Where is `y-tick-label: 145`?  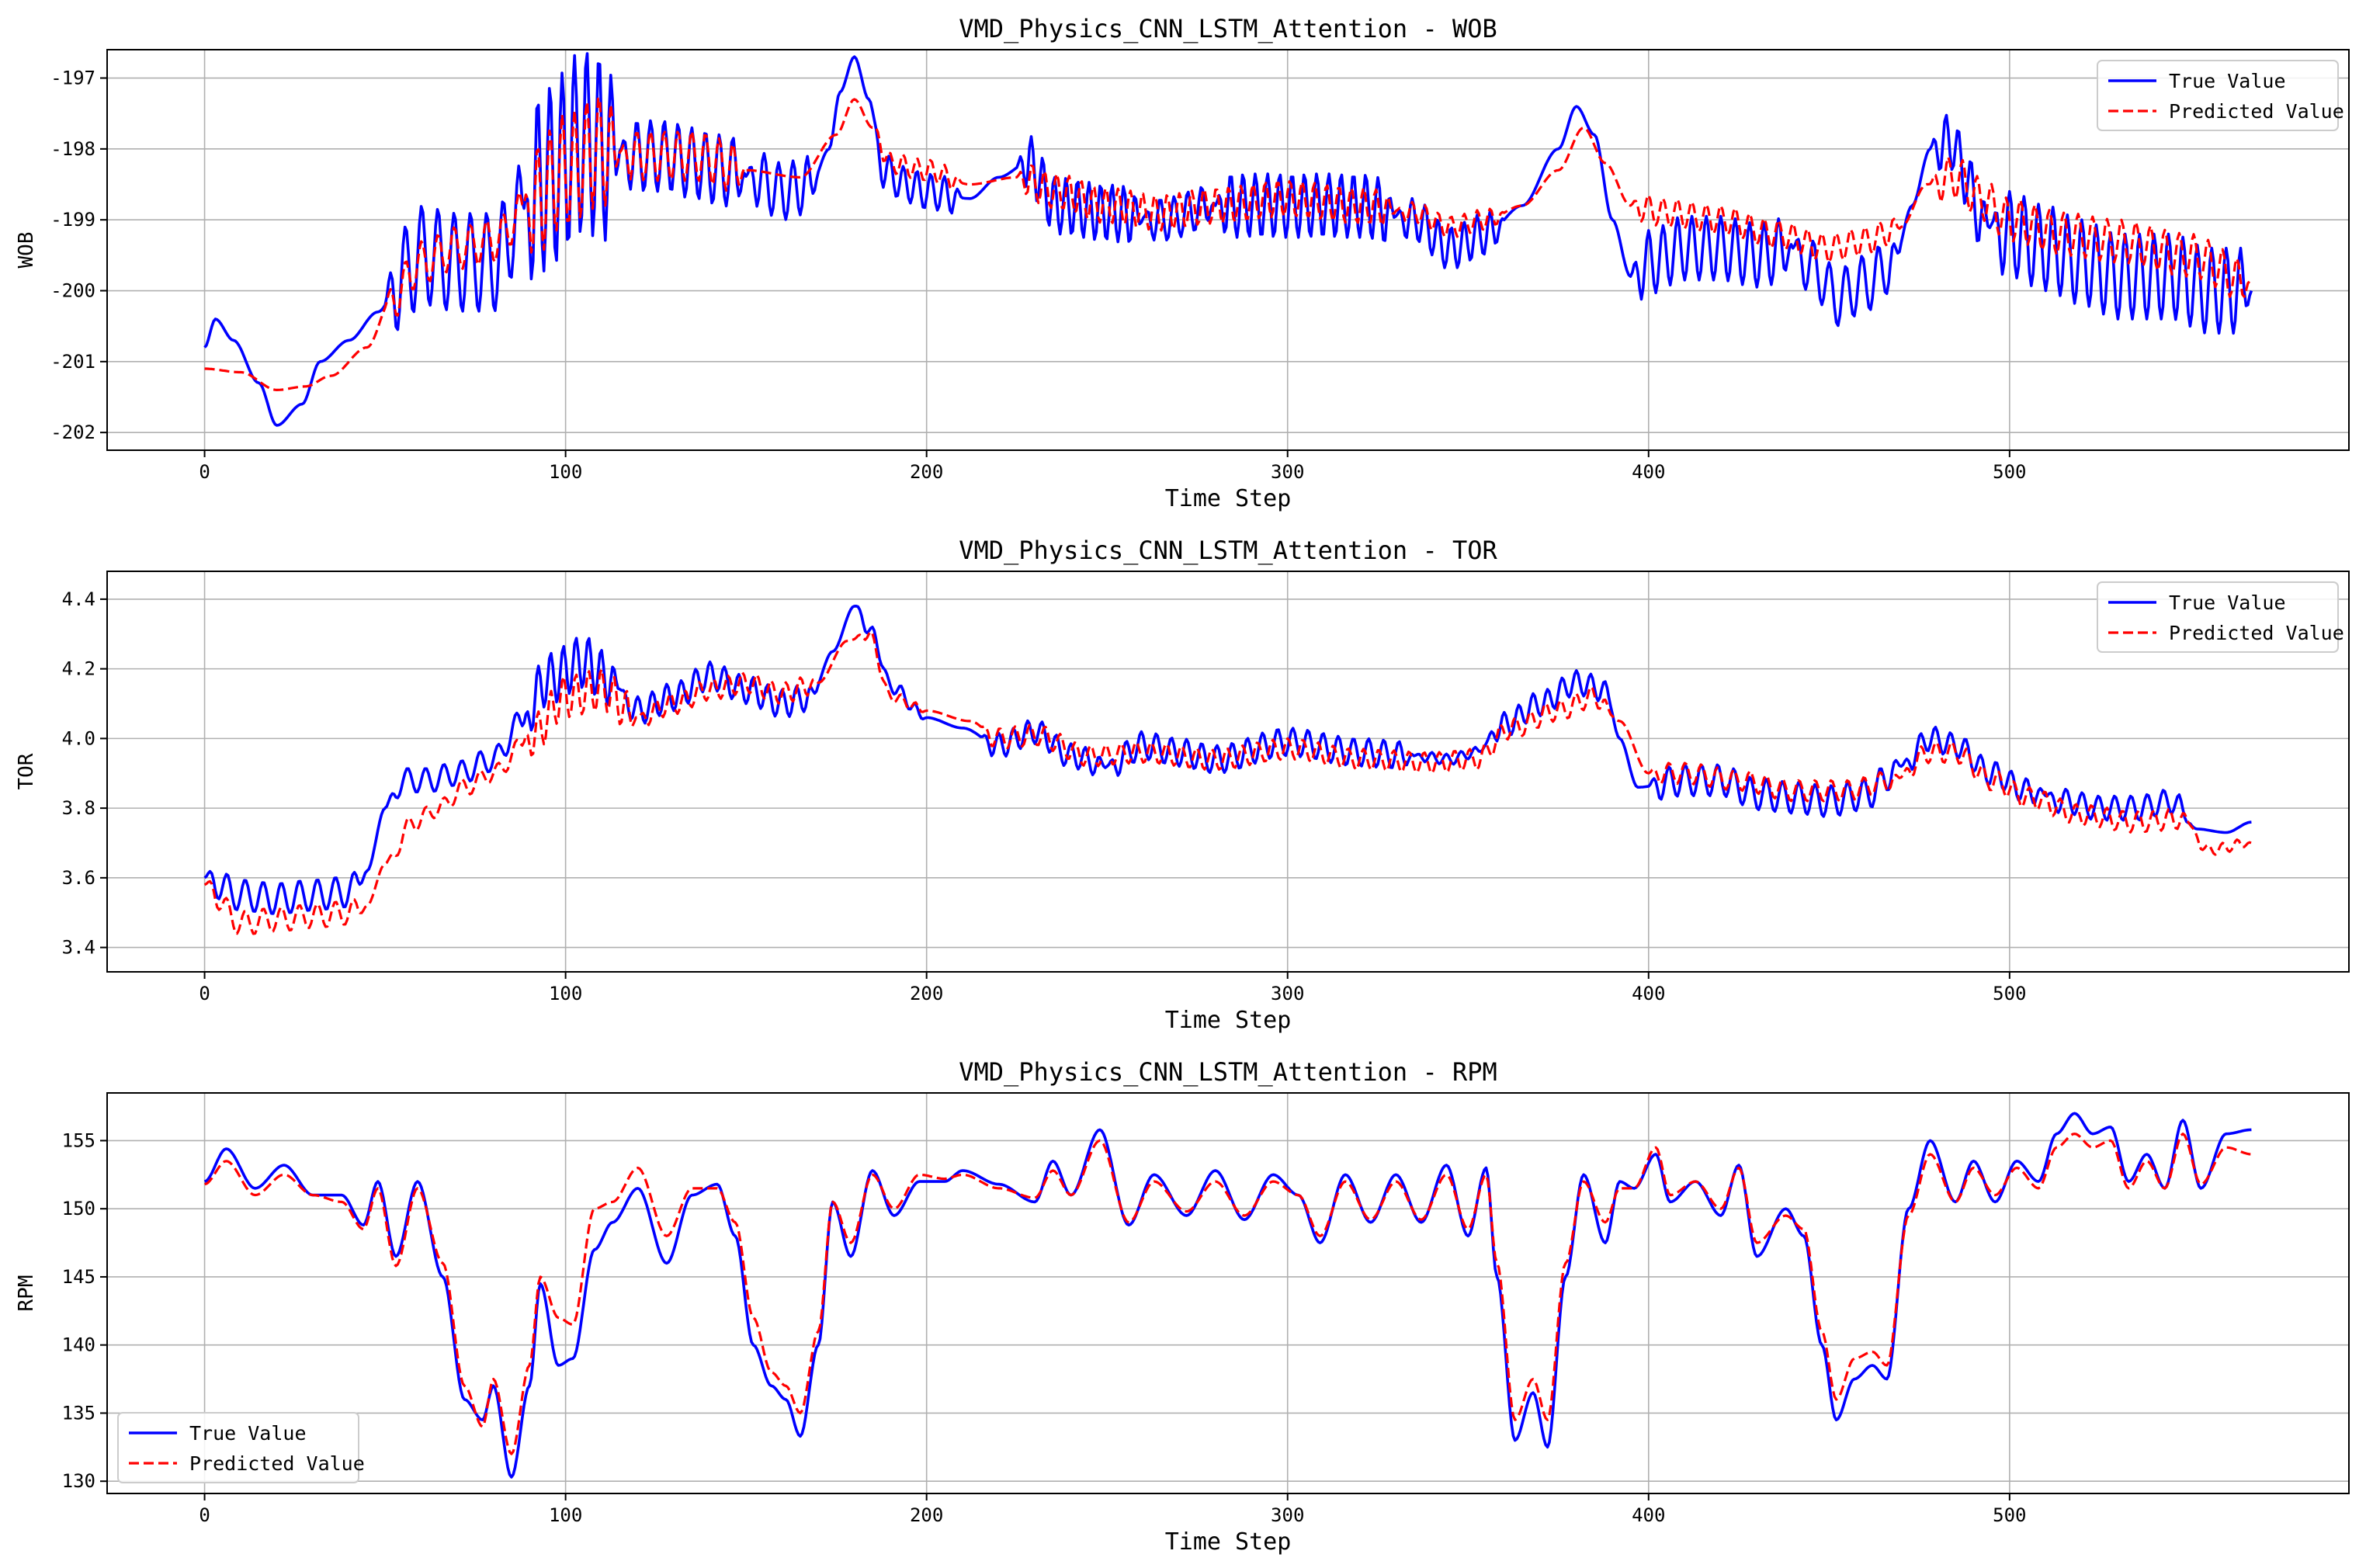
y-tick-label: 145 is located at coordinates (78, 1277).